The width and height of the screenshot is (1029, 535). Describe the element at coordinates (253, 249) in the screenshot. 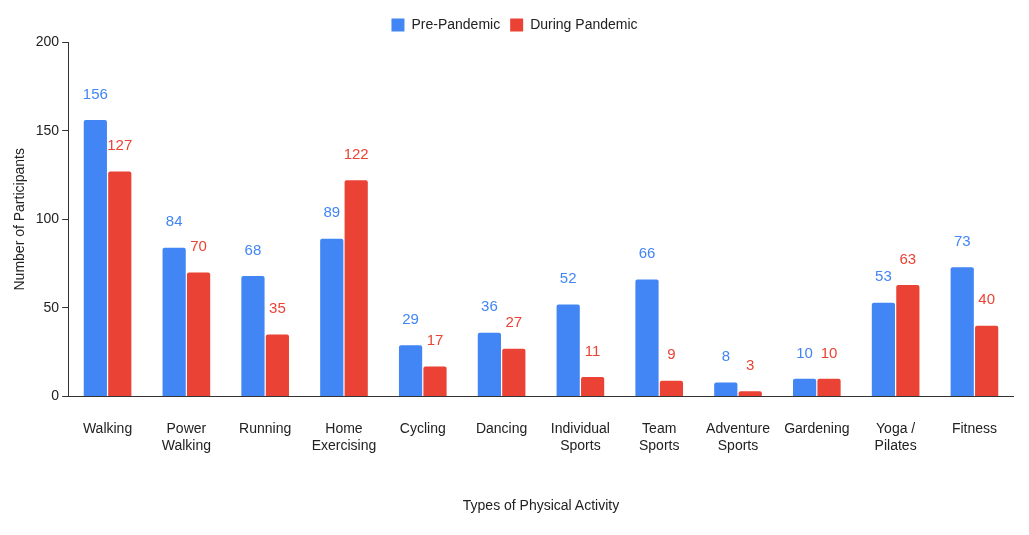

I see `data-label: 68` at that location.